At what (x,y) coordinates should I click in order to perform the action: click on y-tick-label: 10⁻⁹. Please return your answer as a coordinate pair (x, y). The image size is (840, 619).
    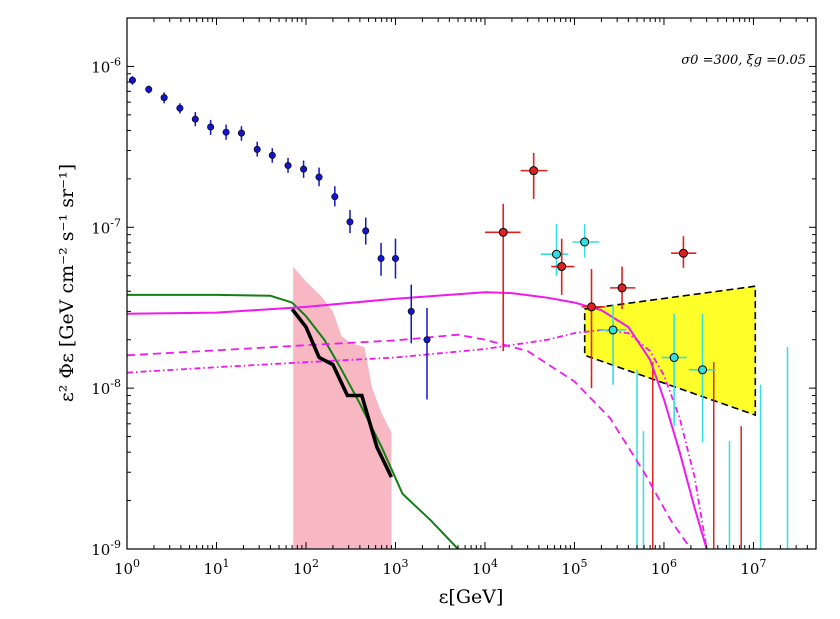
    Looking at the image, I should click on (106, 548).